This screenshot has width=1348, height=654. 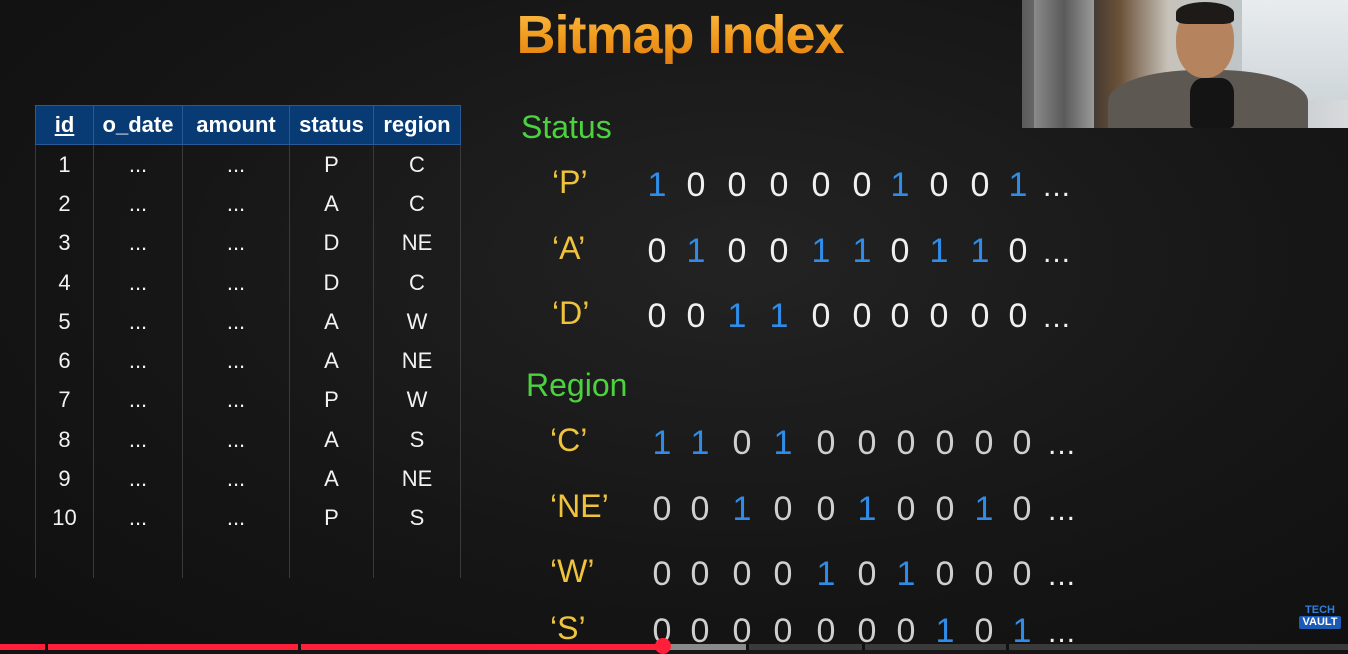 I want to click on column-header-id: id, so click(x=64, y=125).